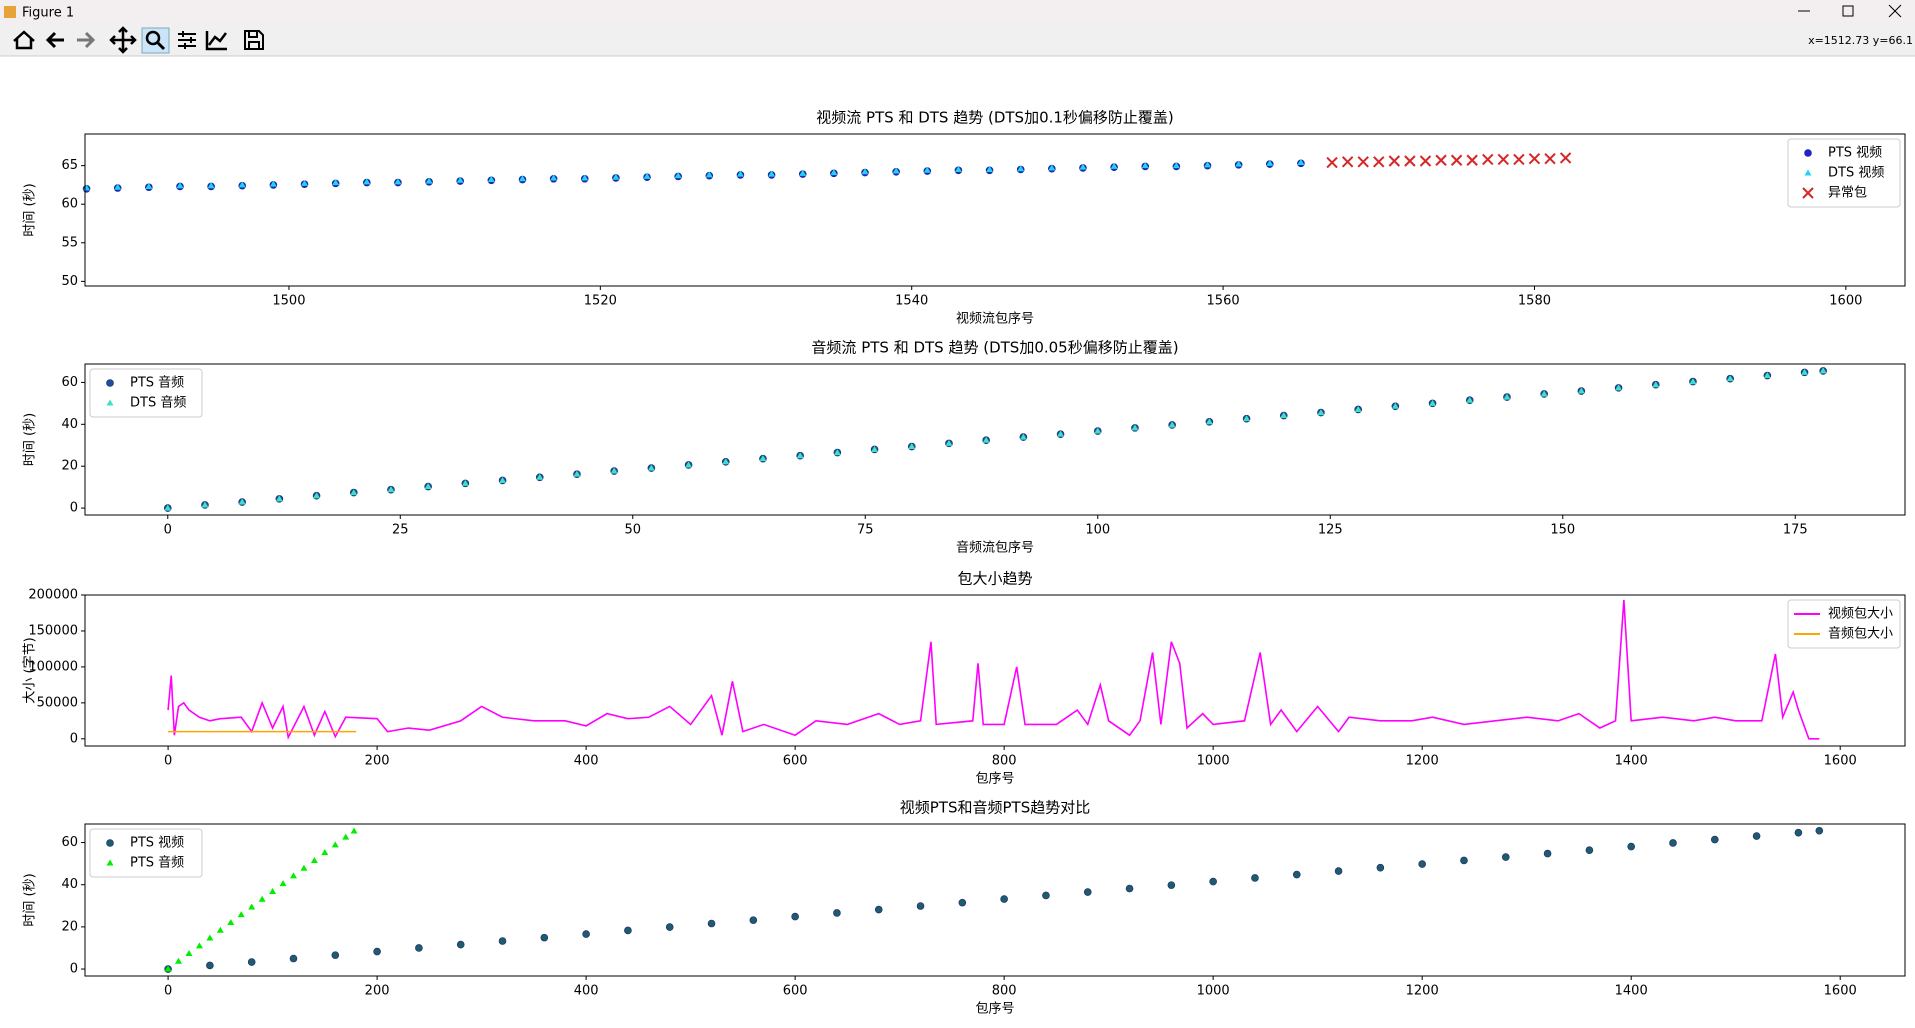 This screenshot has width=1915, height=1028. Describe the element at coordinates (957, 13) in the screenshot. I see `title-bar` at that location.